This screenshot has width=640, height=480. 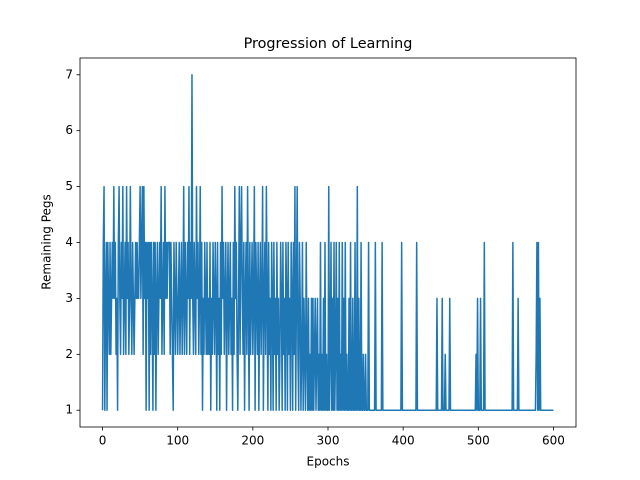 What do you see at coordinates (69, 242) in the screenshot?
I see `y-tick-label: 4` at bounding box center [69, 242].